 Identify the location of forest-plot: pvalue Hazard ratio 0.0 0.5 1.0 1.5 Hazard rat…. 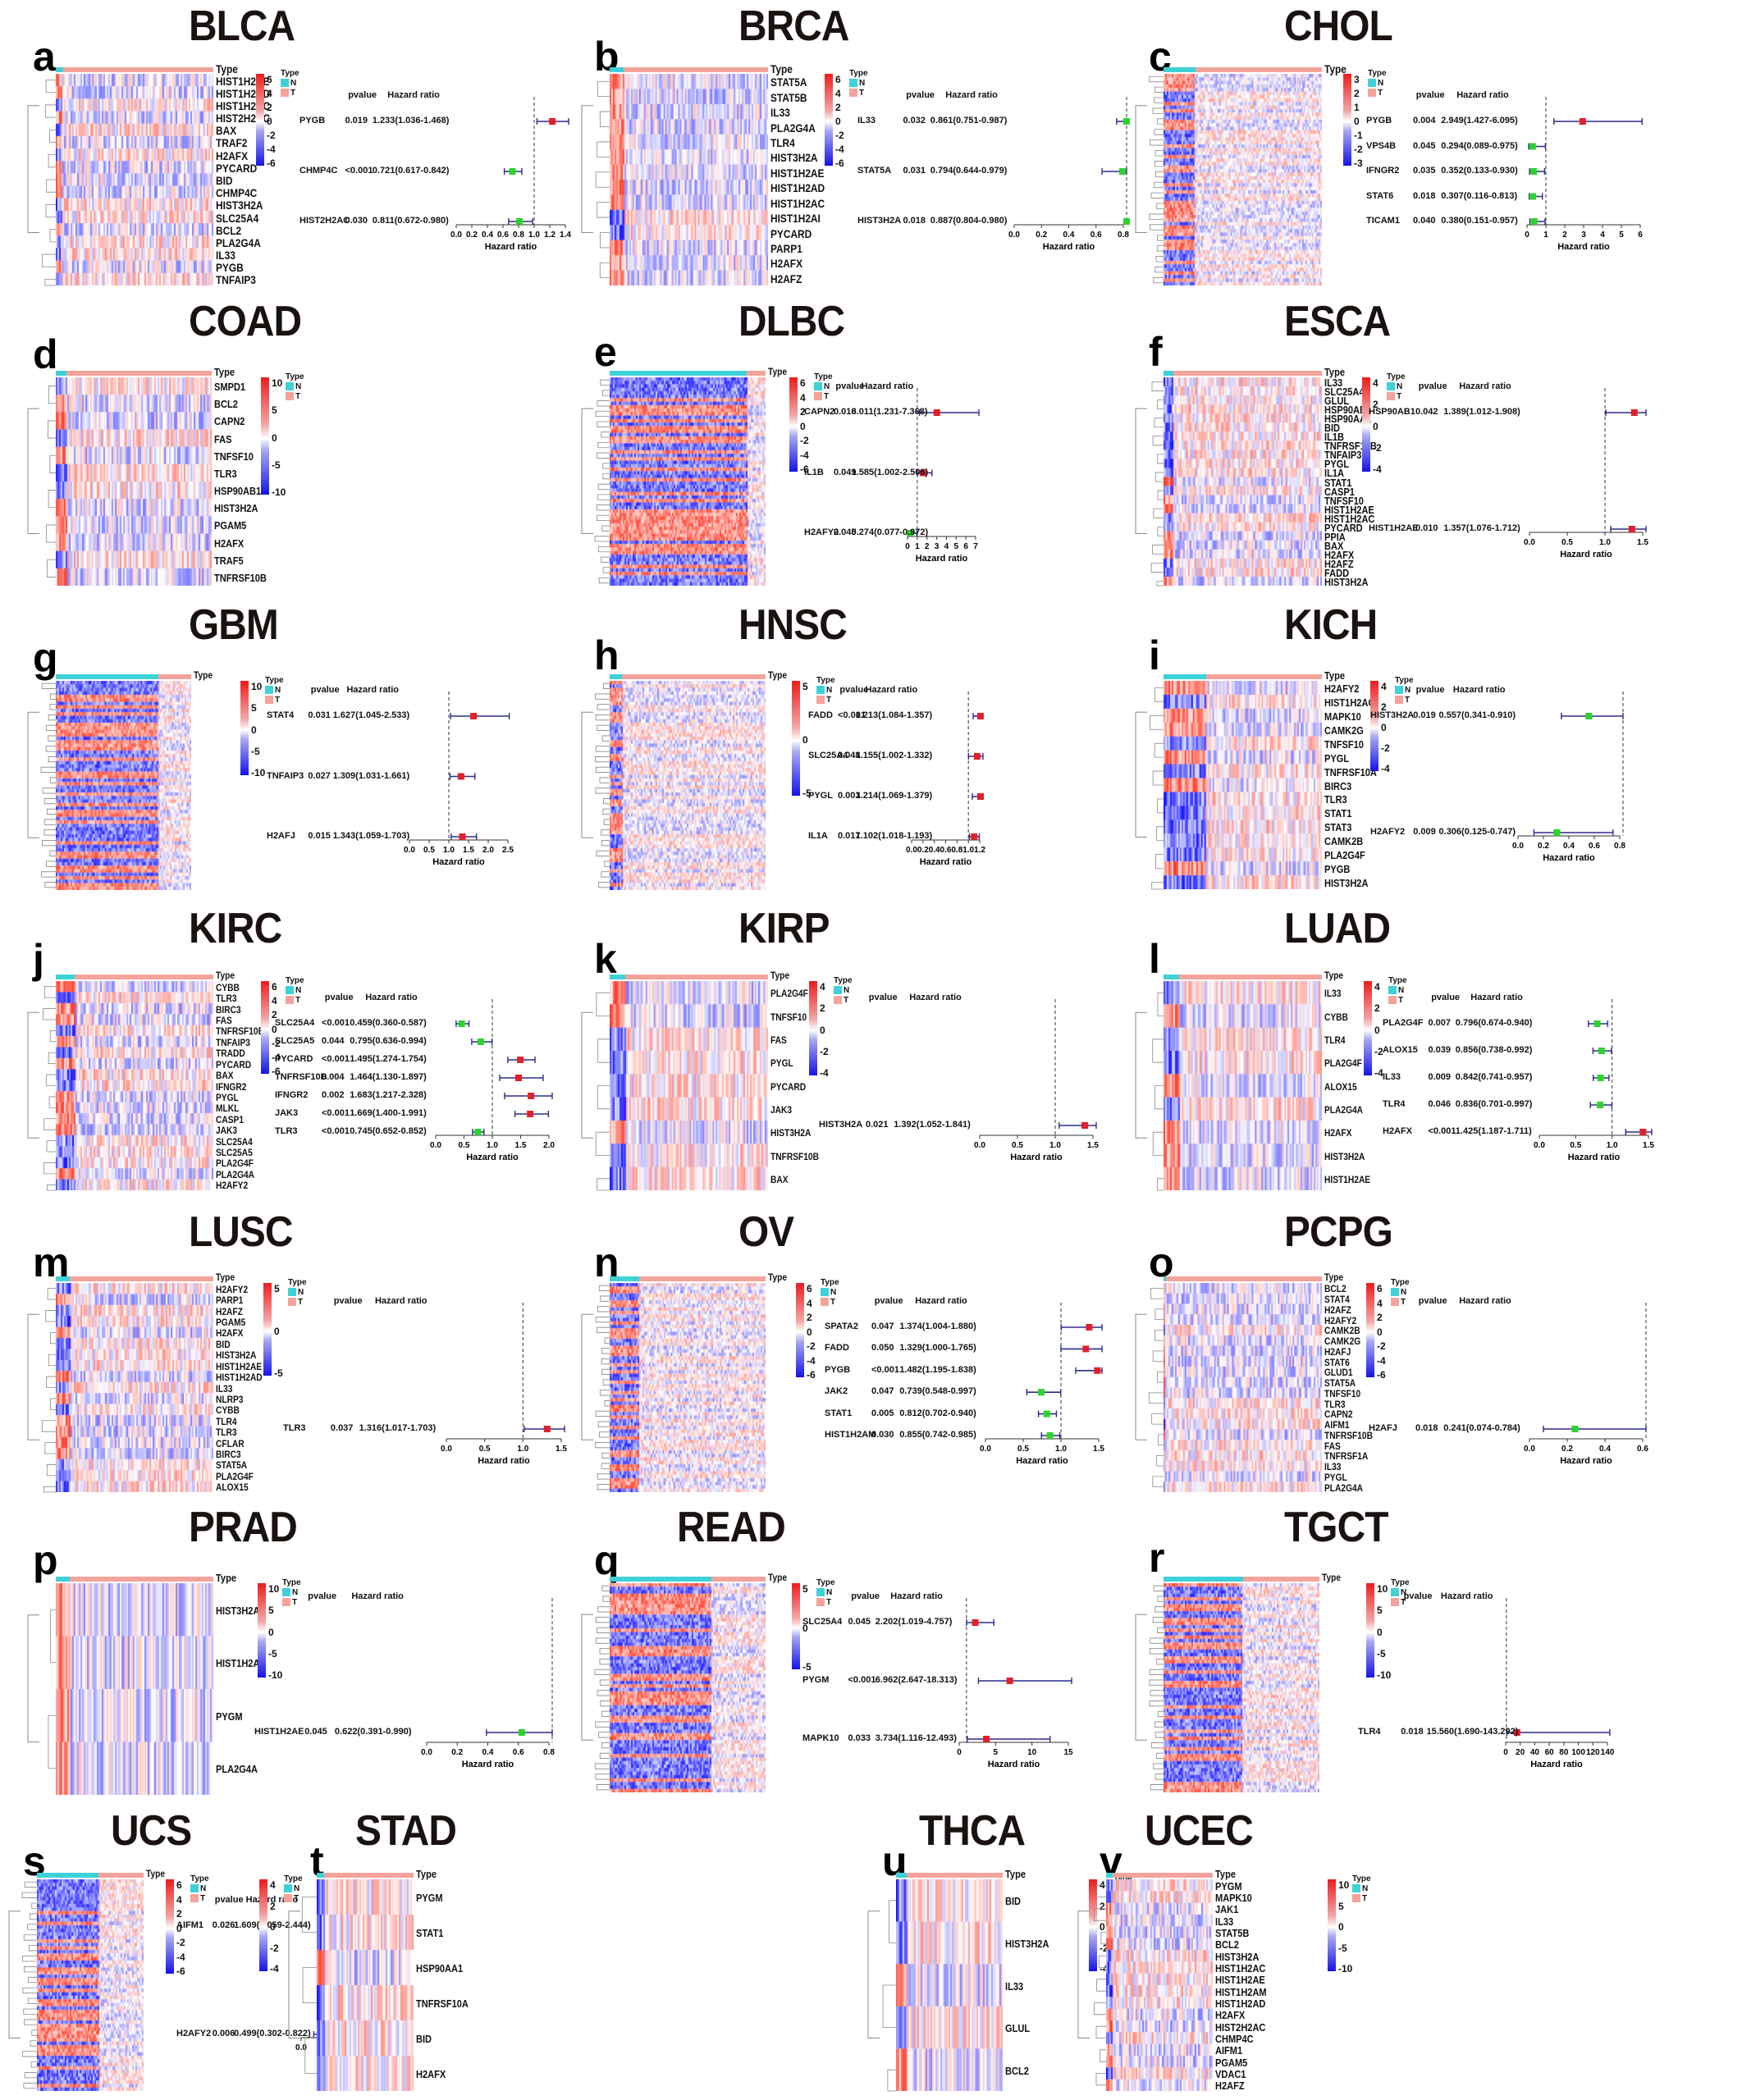
(1508, 471).